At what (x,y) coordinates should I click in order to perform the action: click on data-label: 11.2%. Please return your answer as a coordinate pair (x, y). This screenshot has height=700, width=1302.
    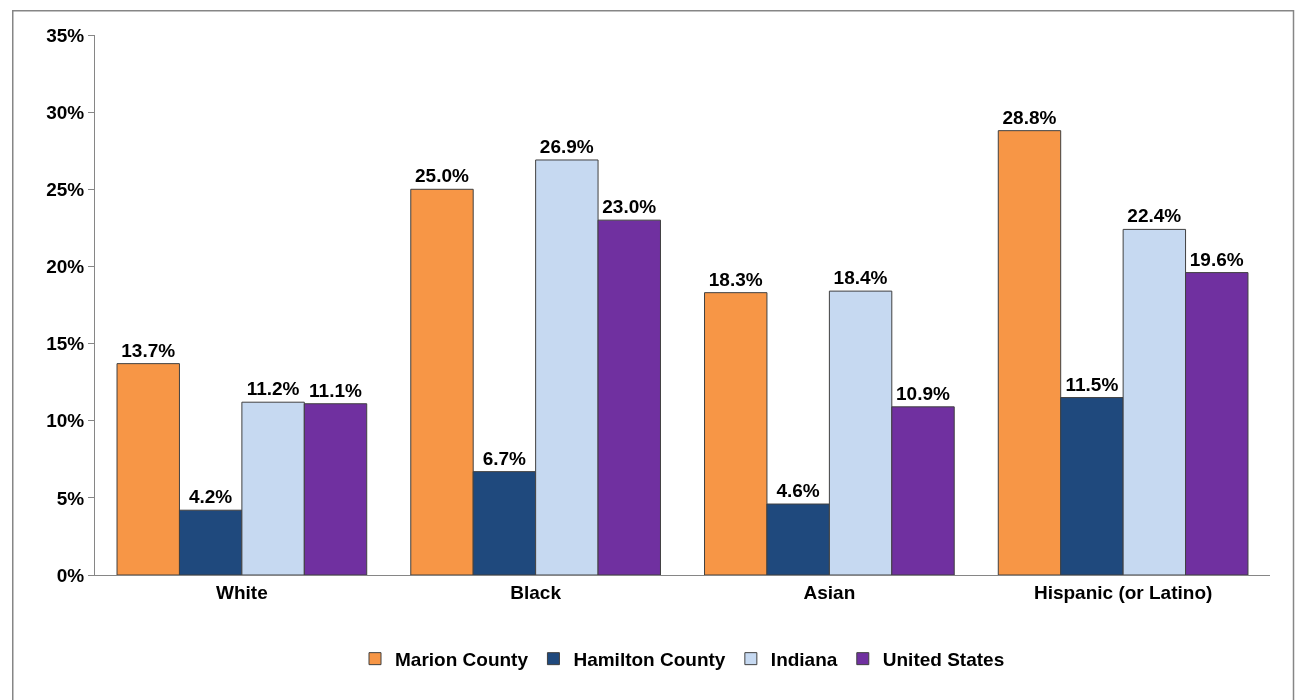
    Looking at the image, I should click on (273, 389).